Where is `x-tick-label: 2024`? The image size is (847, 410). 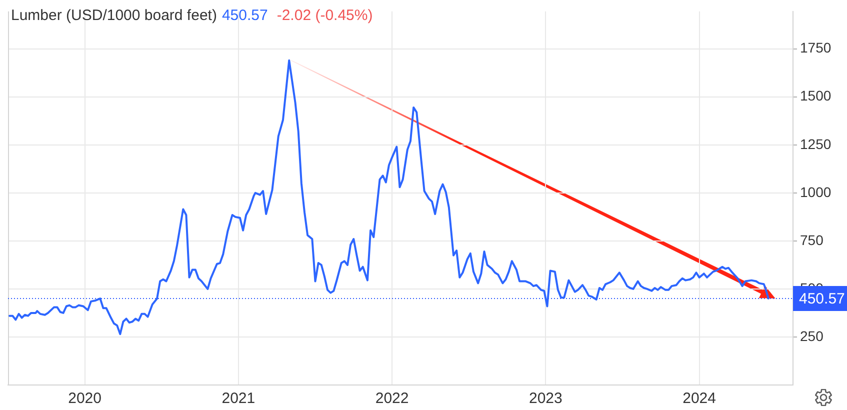
x-tick-label: 2024 is located at coordinates (699, 399).